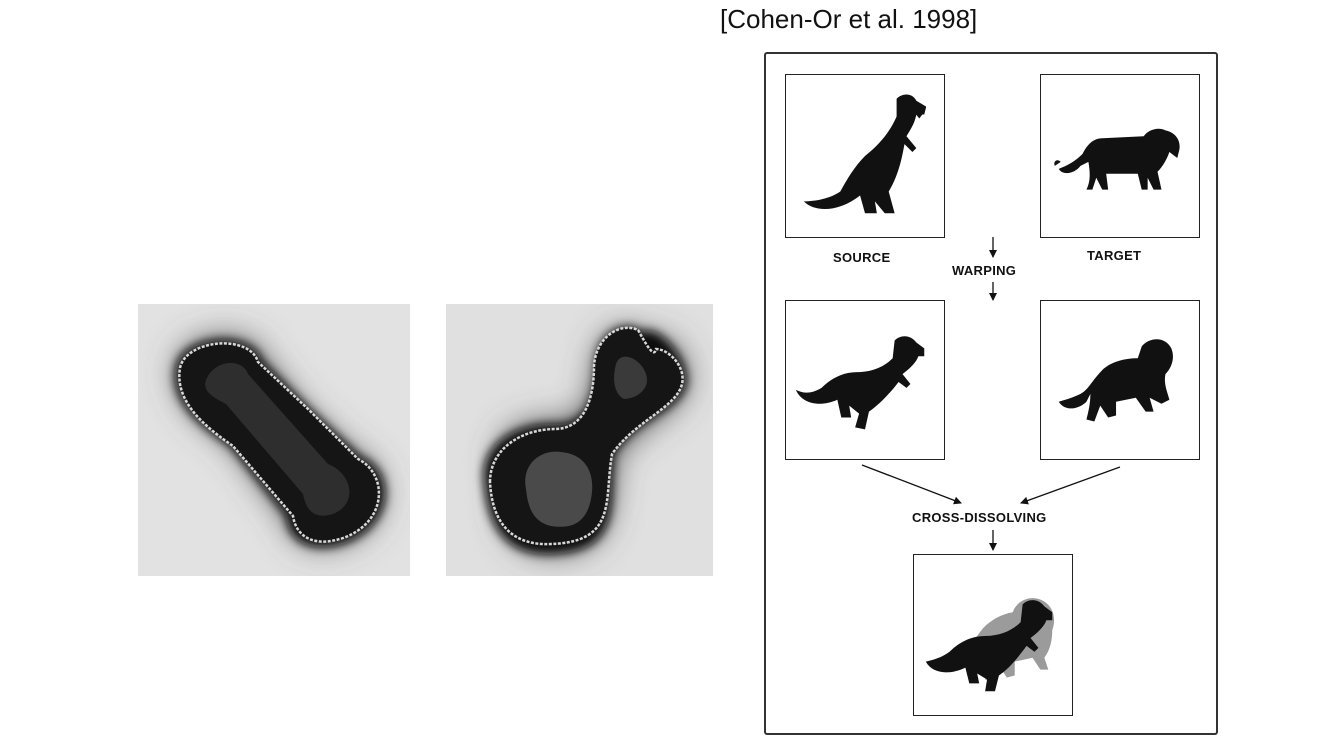 The image size is (1326, 747). Describe the element at coordinates (911, 484) in the screenshot. I see `dissolve-arrow-left-icon` at that location.